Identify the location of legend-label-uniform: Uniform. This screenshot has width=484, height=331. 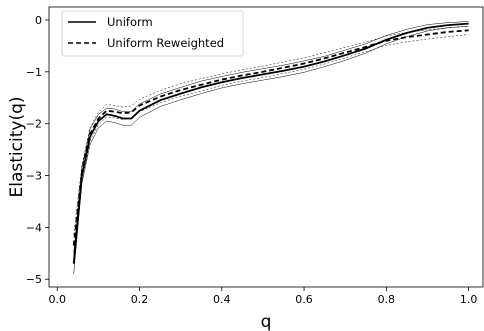
(130, 22).